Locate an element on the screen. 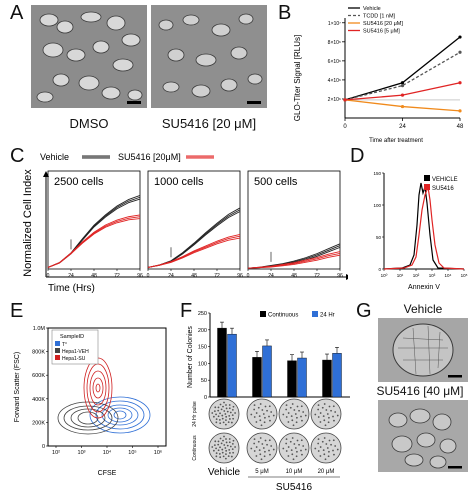 The image size is (474, 496). panel-c-xtick-label: 48 is located at coordinates (94, 276).